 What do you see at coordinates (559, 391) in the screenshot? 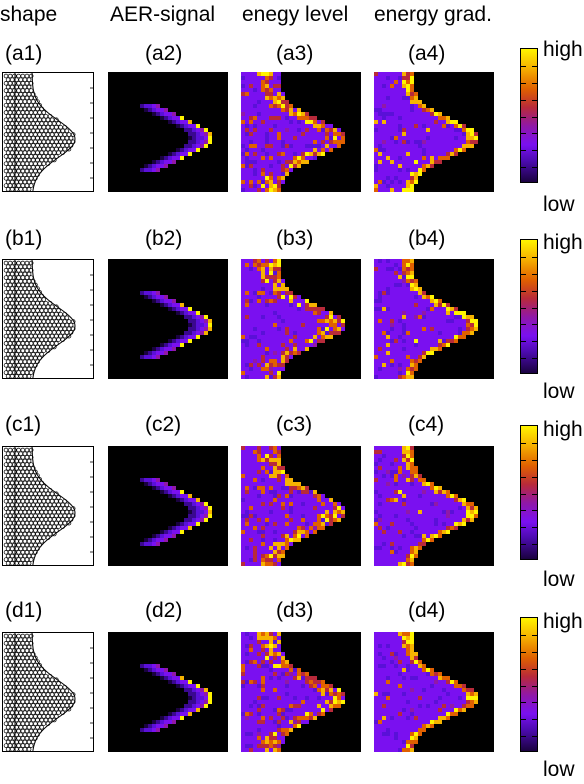
I see `colorbar-b-low-label: low` at bounding box center [559, 391].